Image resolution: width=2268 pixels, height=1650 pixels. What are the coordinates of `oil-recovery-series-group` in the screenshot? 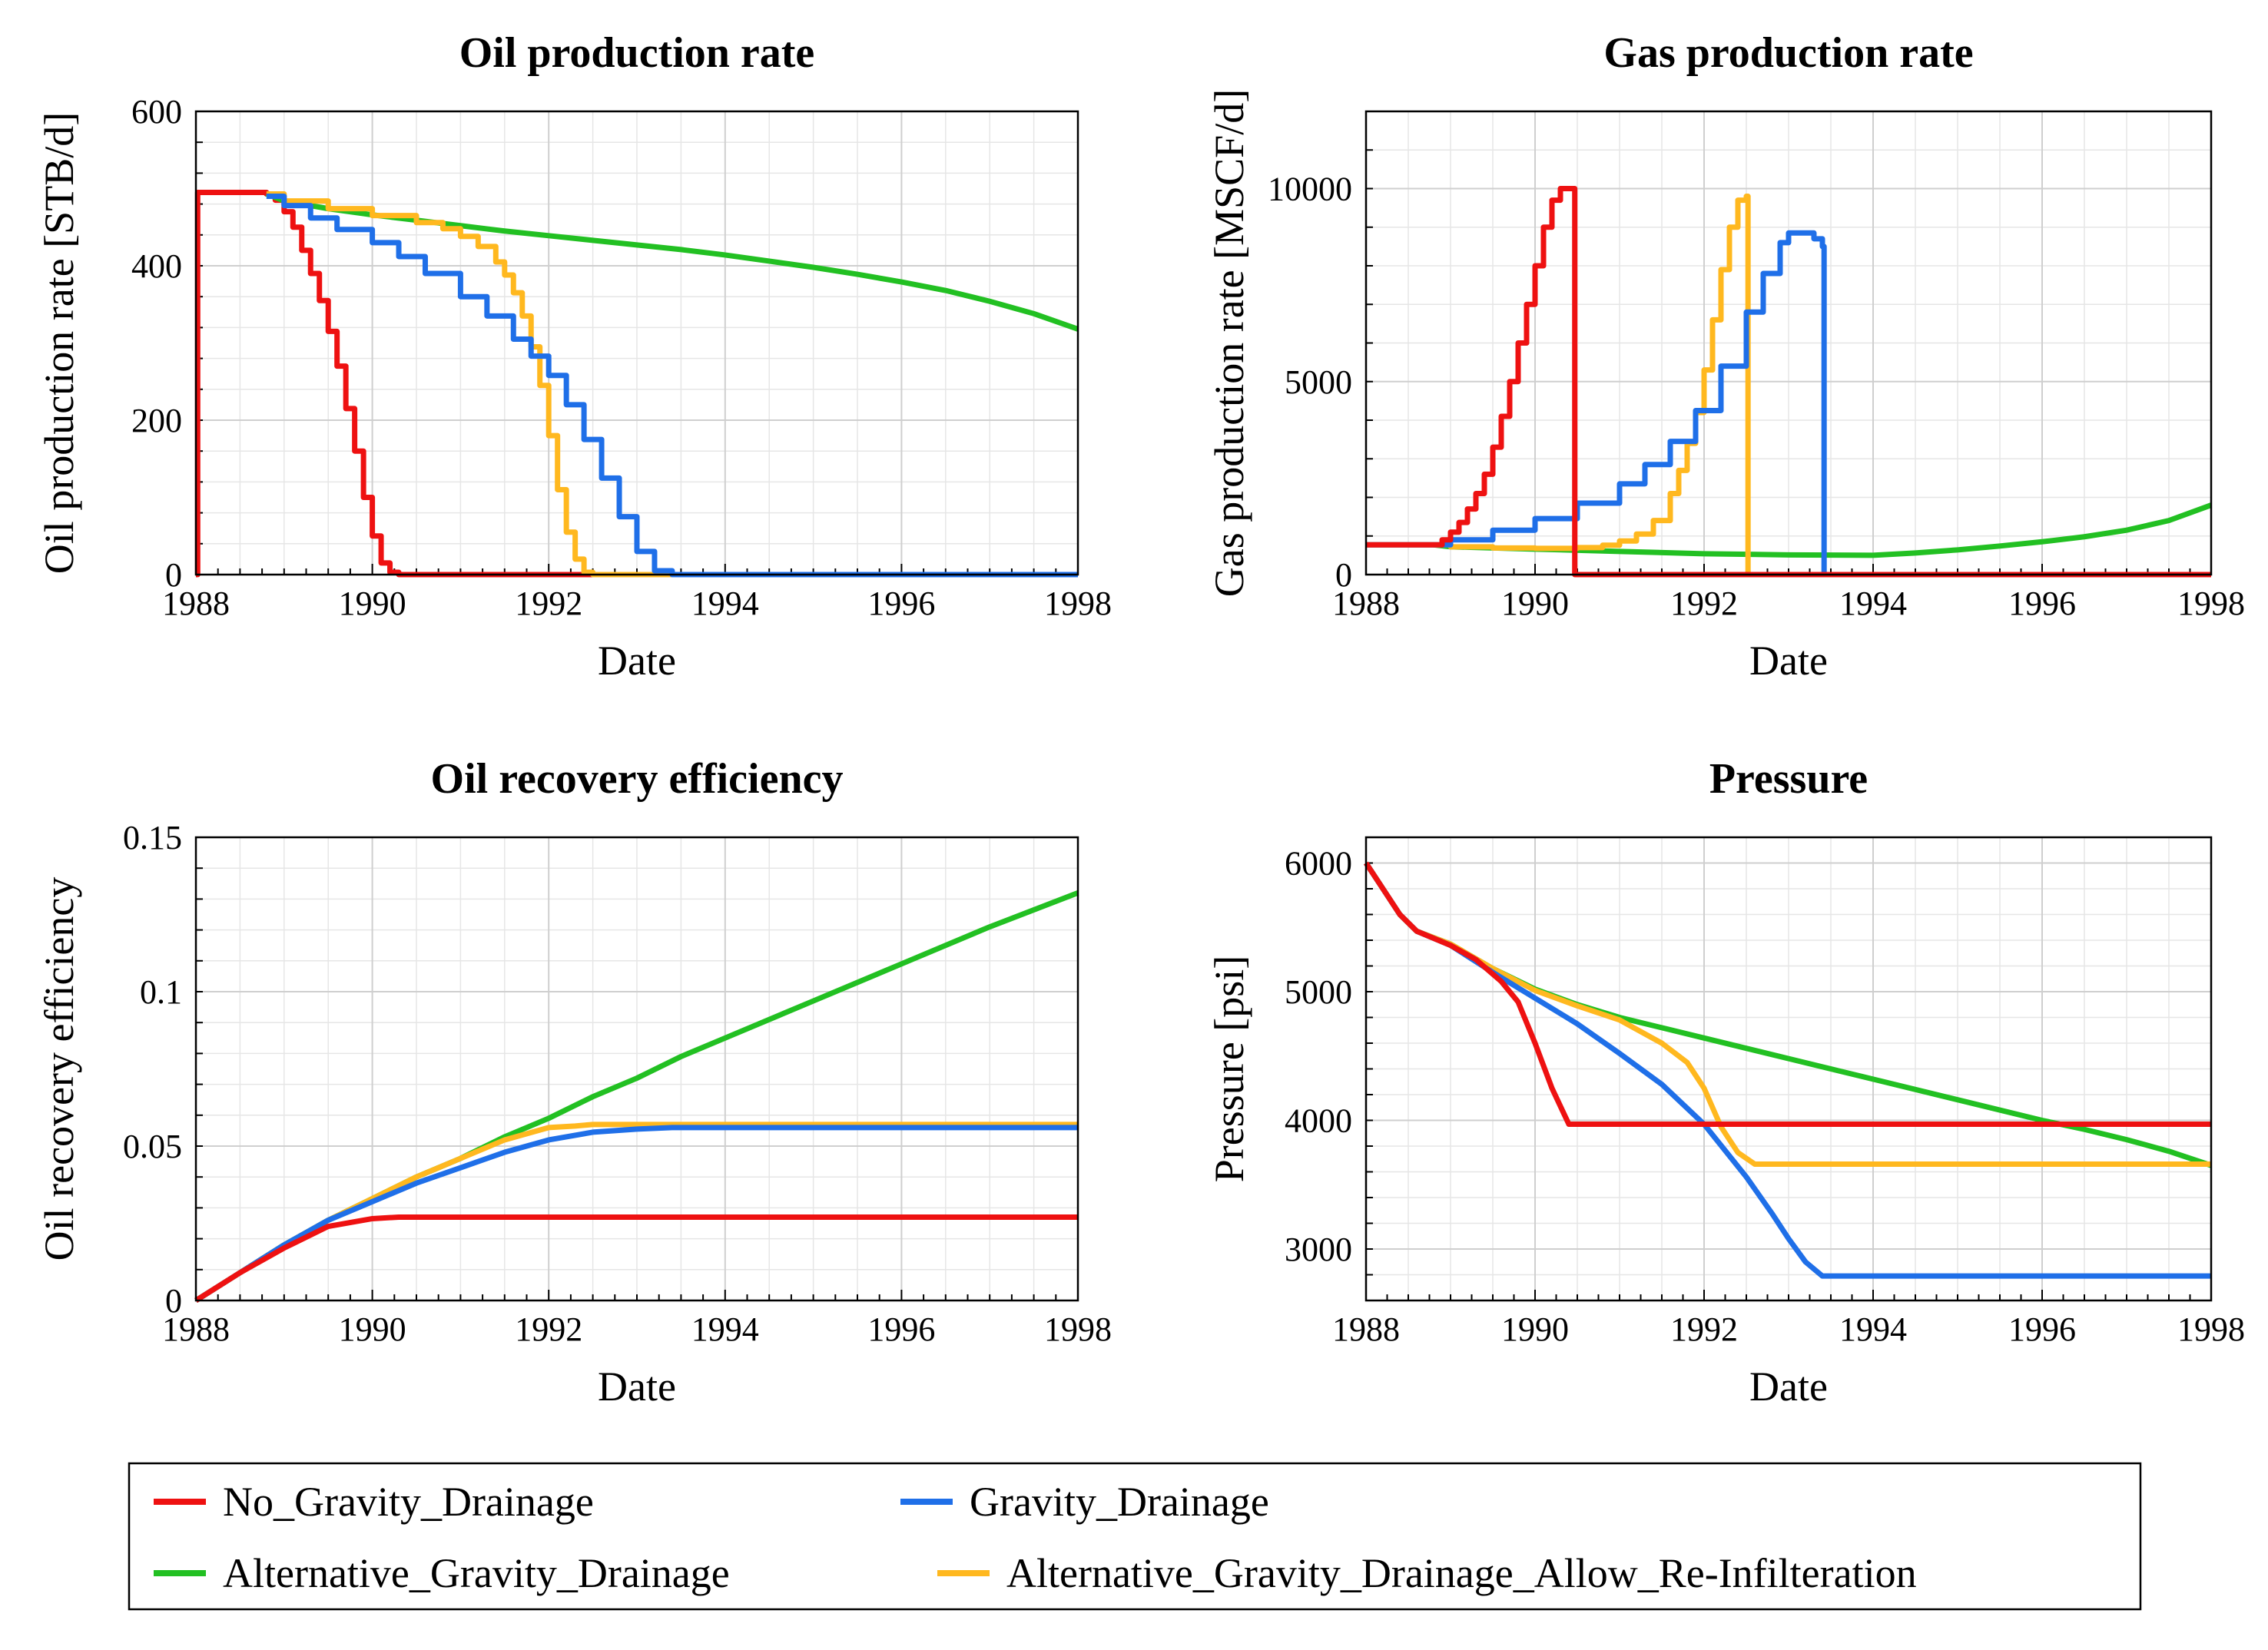 It's located at (636, 1096).